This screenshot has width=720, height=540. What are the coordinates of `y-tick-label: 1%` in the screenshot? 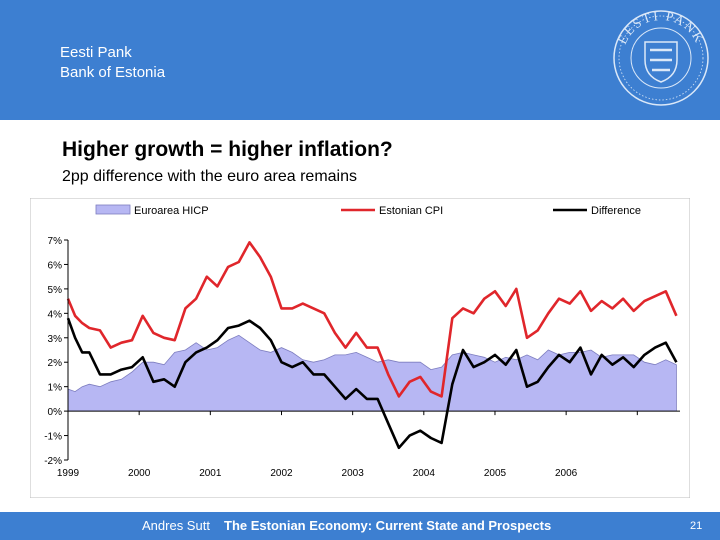 It's located at (55, 388).